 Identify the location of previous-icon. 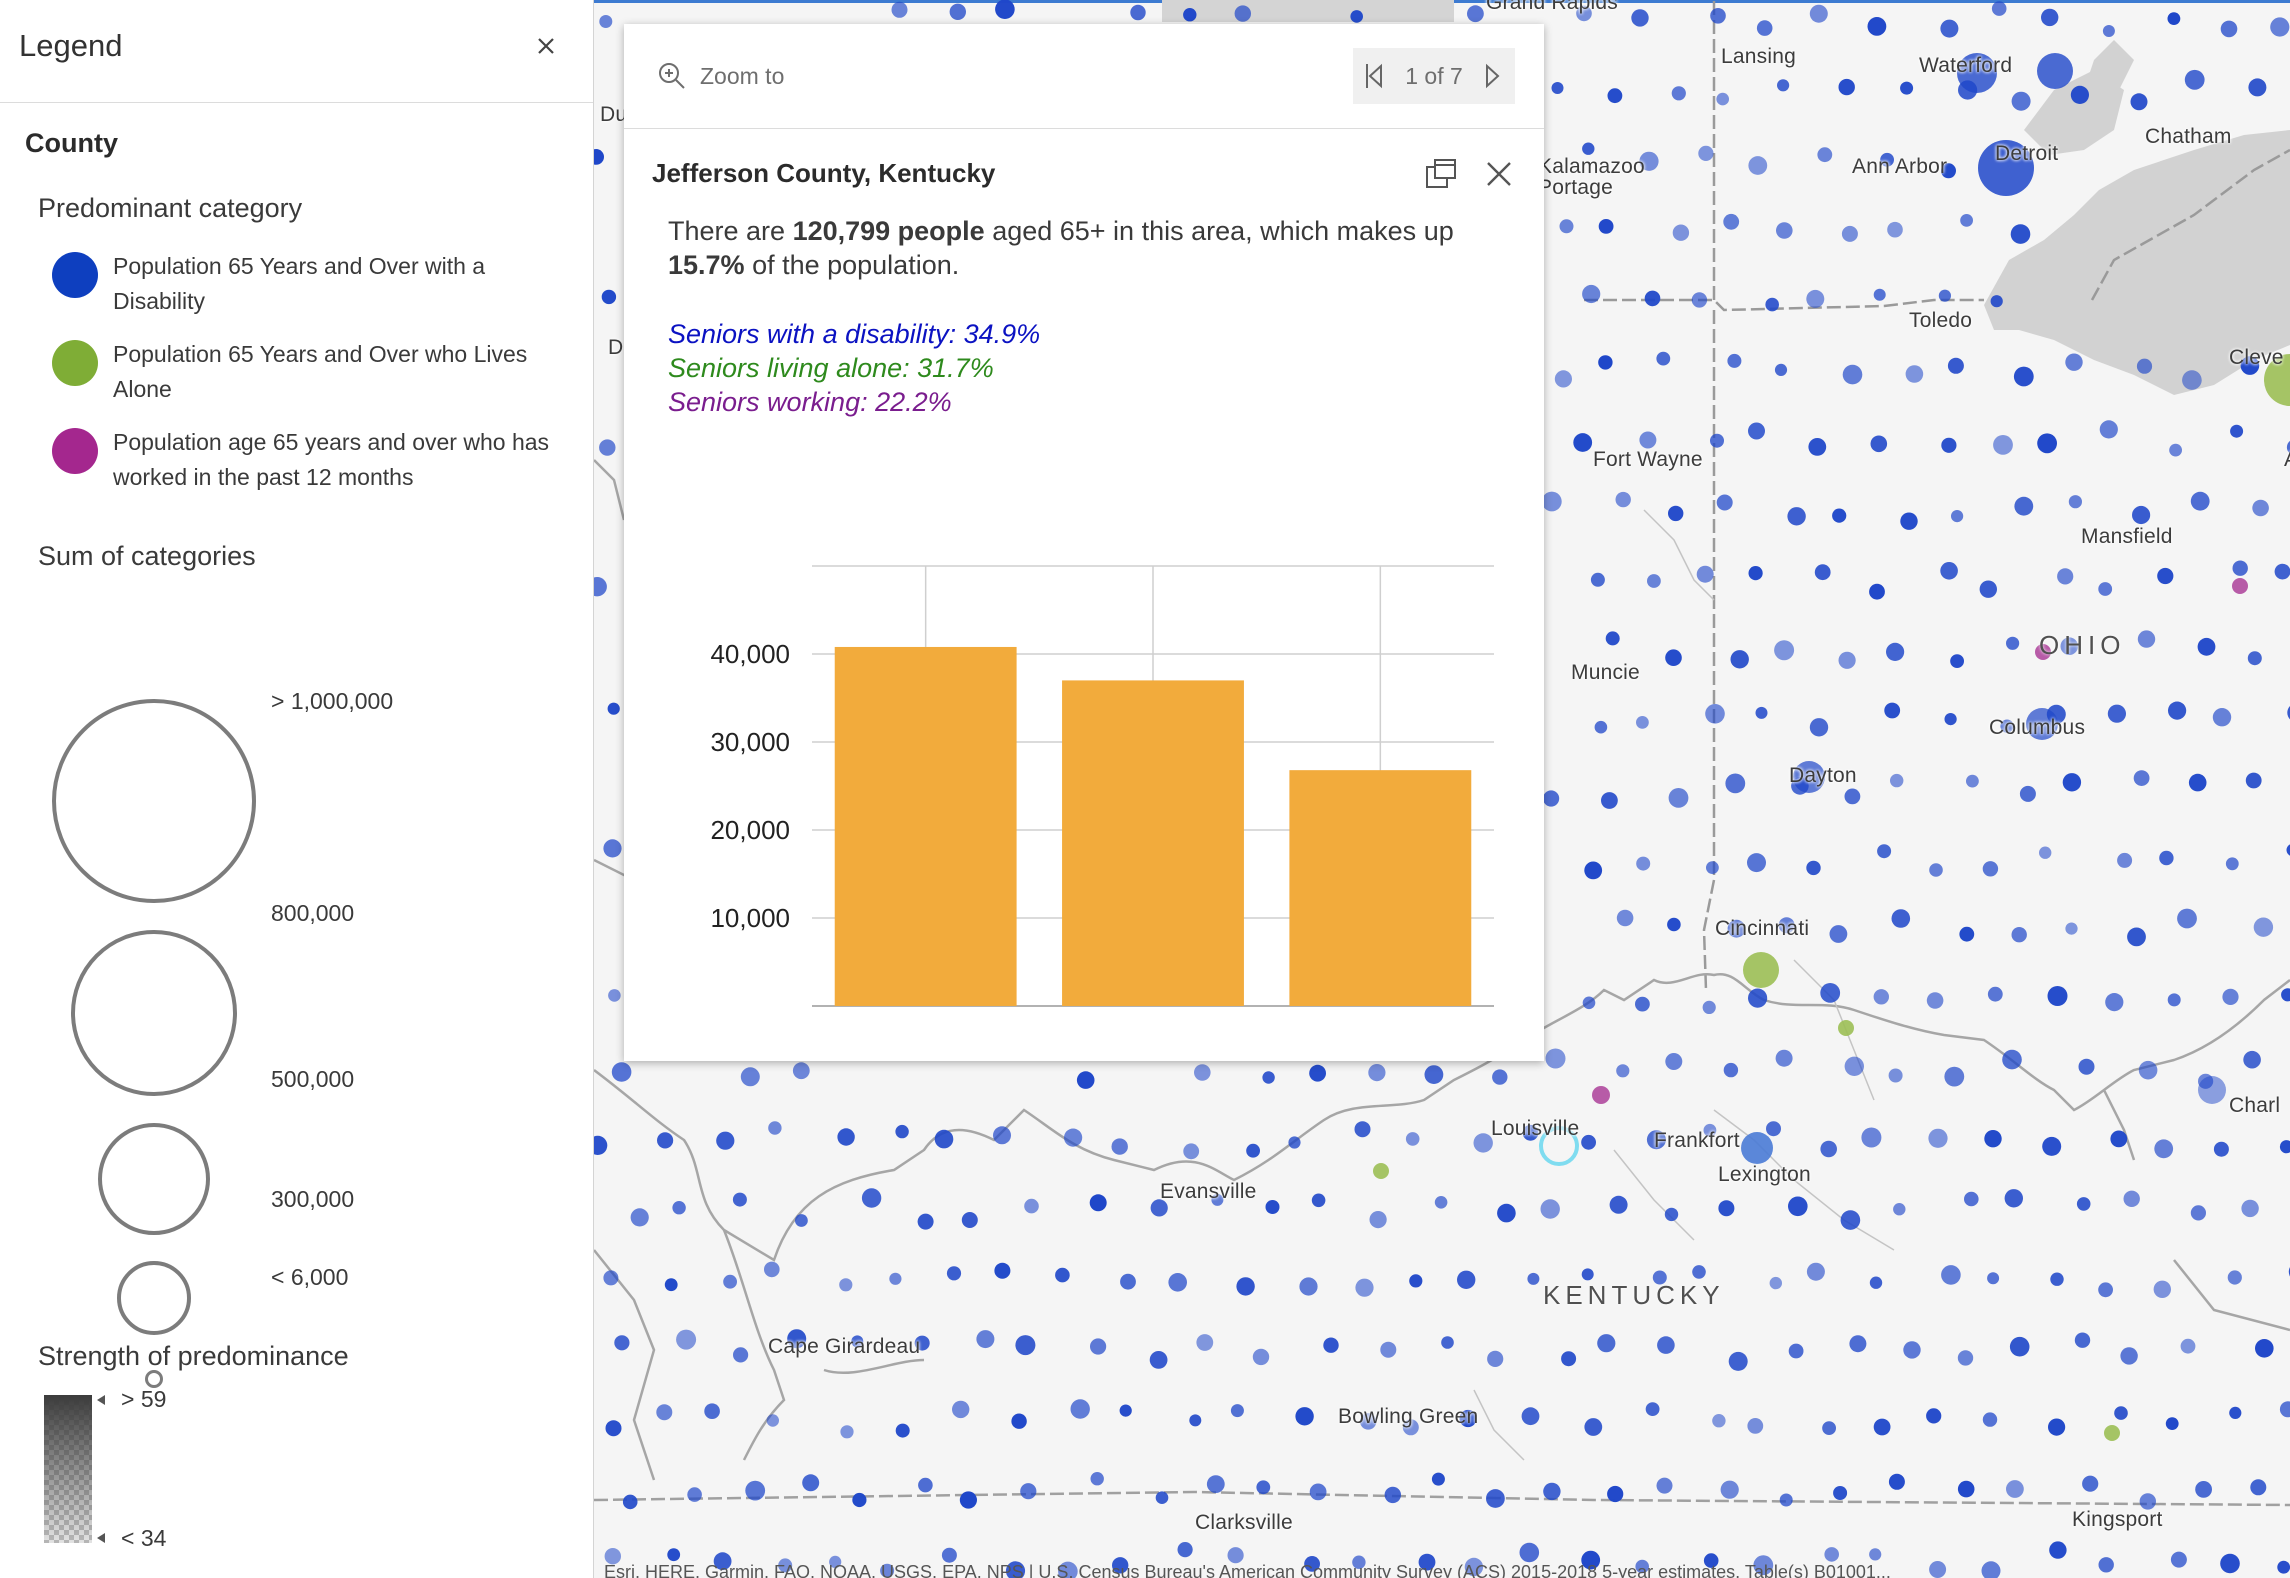
(1374, 76).